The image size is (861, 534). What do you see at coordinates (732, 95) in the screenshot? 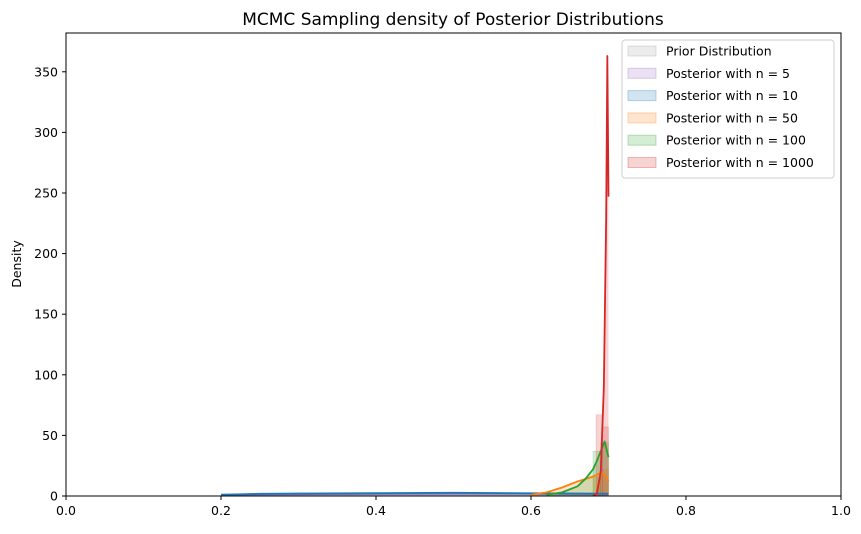
I see `legend-label-2: Posterior with n = 10` at bounding box center [732, 95].